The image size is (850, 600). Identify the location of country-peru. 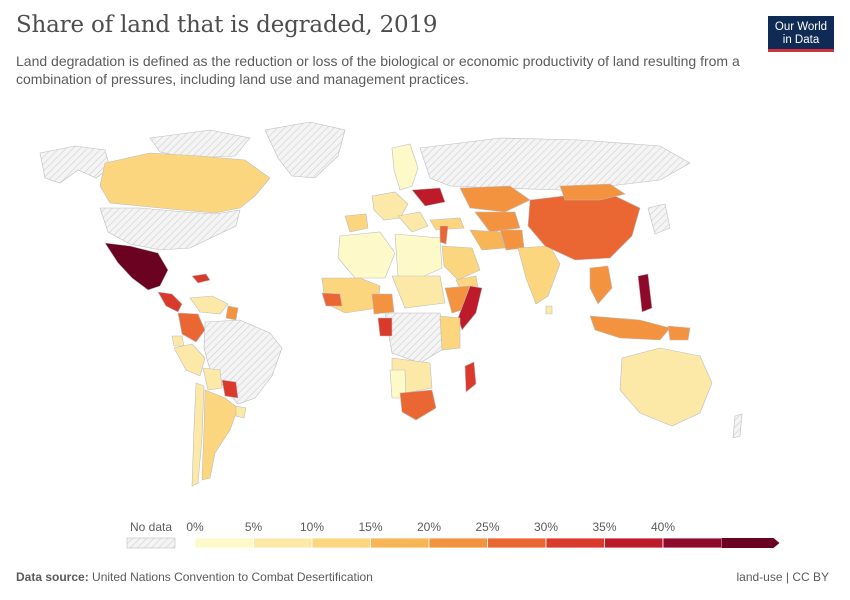
(189, 360).